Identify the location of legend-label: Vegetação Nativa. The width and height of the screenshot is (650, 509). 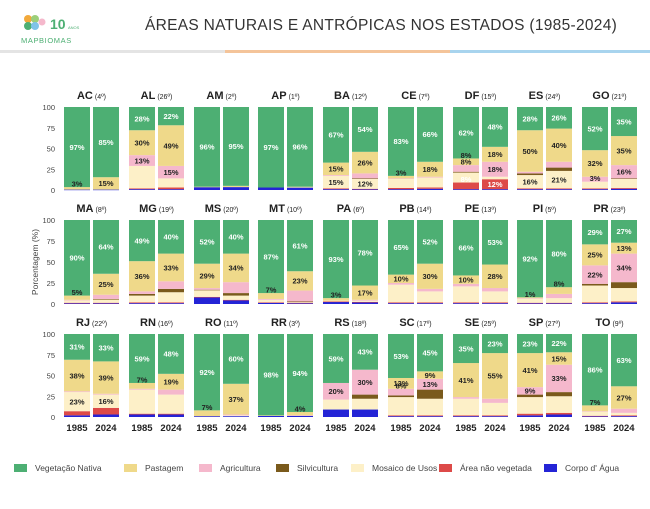
(68, 468).